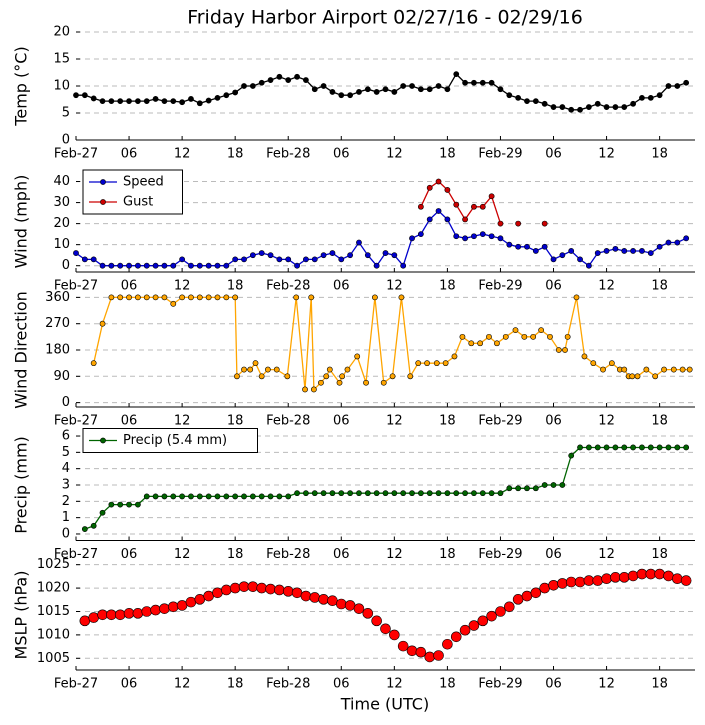 The image size is (705, 725). Describe the element at coordinates (66, 452) in the screenshot. I see `y-tick-label: 5` at that location.